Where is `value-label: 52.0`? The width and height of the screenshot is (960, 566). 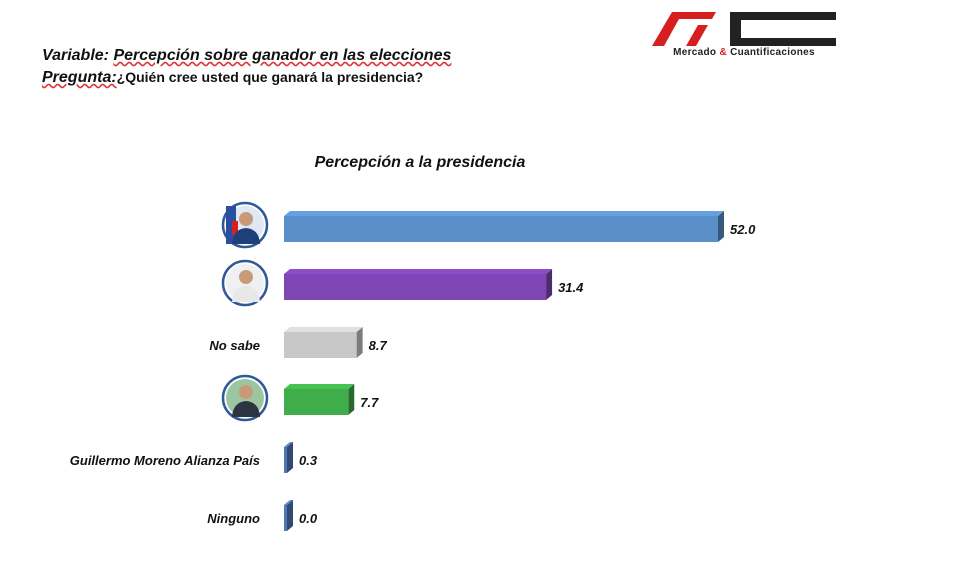
value-label: 52.0 is located at coordinates (743, 229).